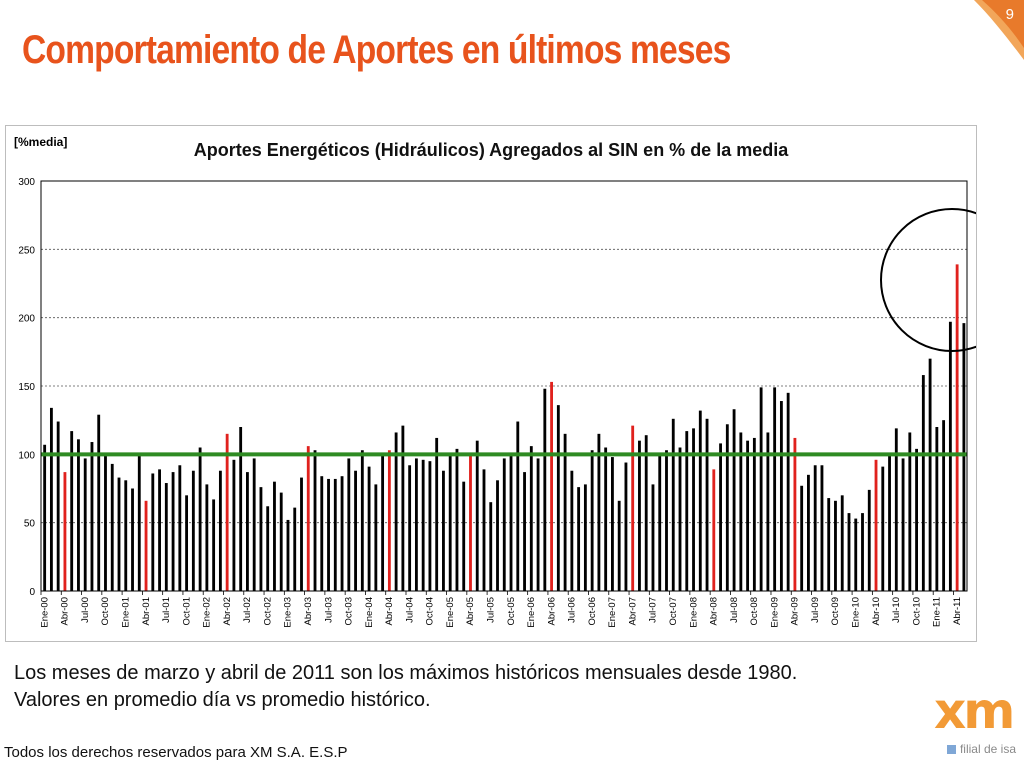 The height and width of the screenshot is (768, 1024). What do you see at coordinates (795, 611) in the screenshot?
I see `x-tick-label: Abr-09` at bounding box center [795, 611].